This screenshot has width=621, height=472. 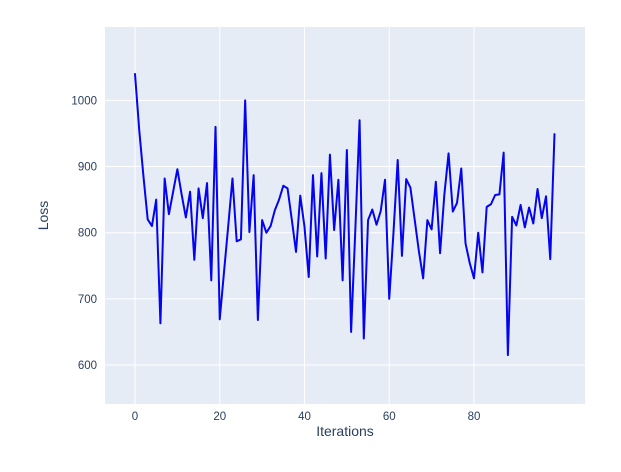 What do you see at coordinates (474, 417) in the screenshot?
I see `x-tick-label: 80` at bounding box center [474, 417].